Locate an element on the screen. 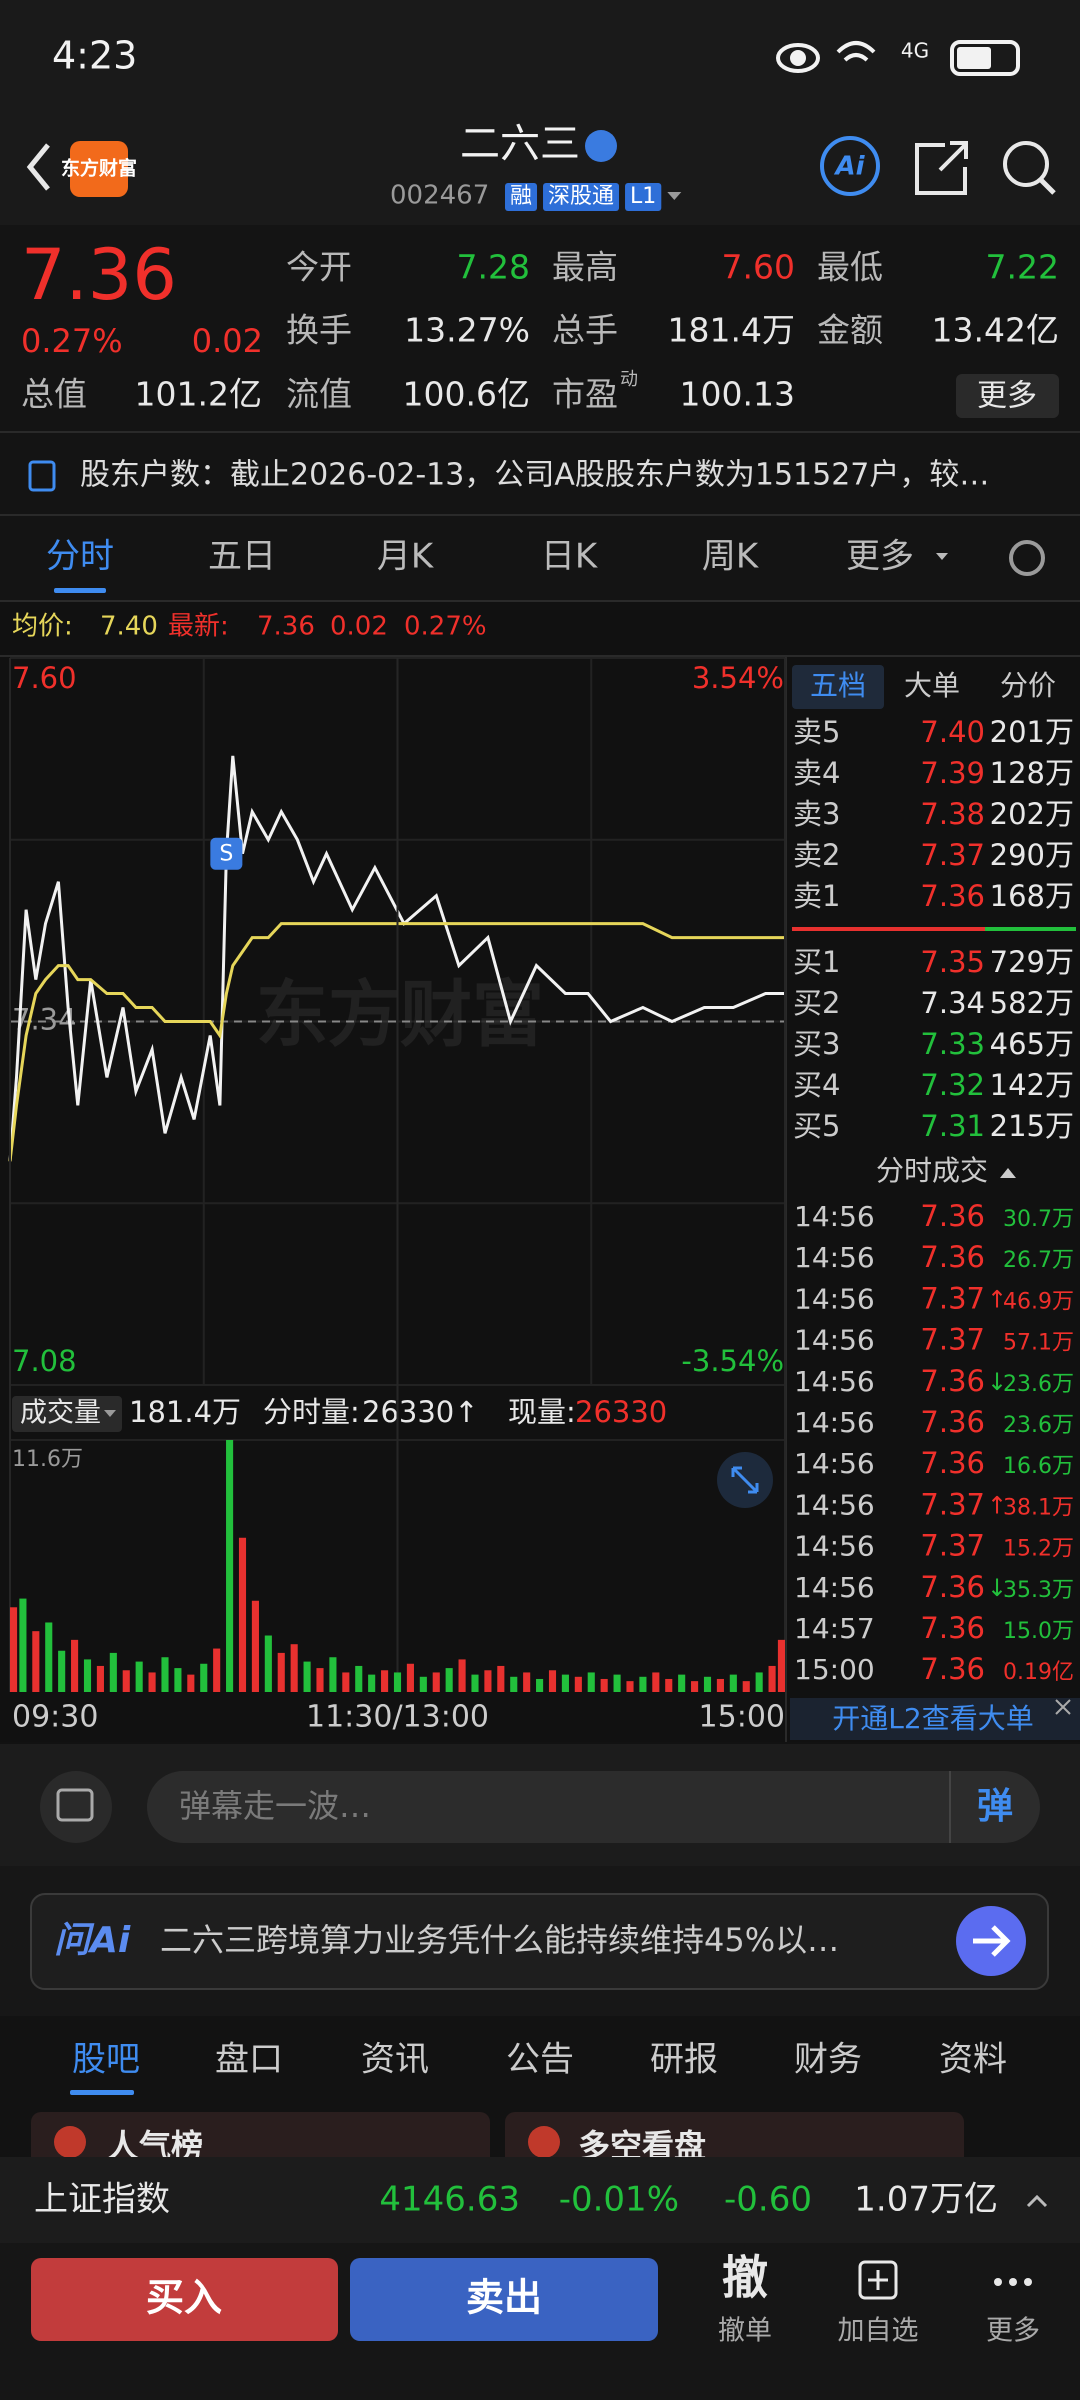 This screenshot has height=2400, width=1080. danmu-icon is located at coordinates (76, 1807).